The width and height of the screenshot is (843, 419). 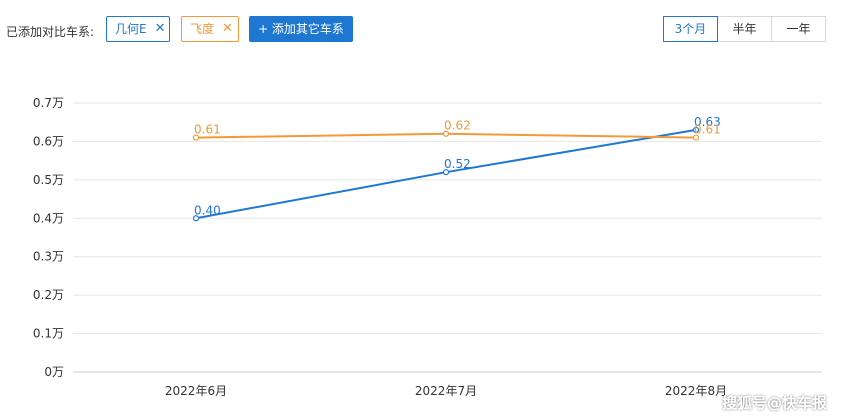 What do you see at coordinates (301, 29) in the screenshot?
I see `add-series-button: + 添加其它车系` at bounding box center [301, 29].